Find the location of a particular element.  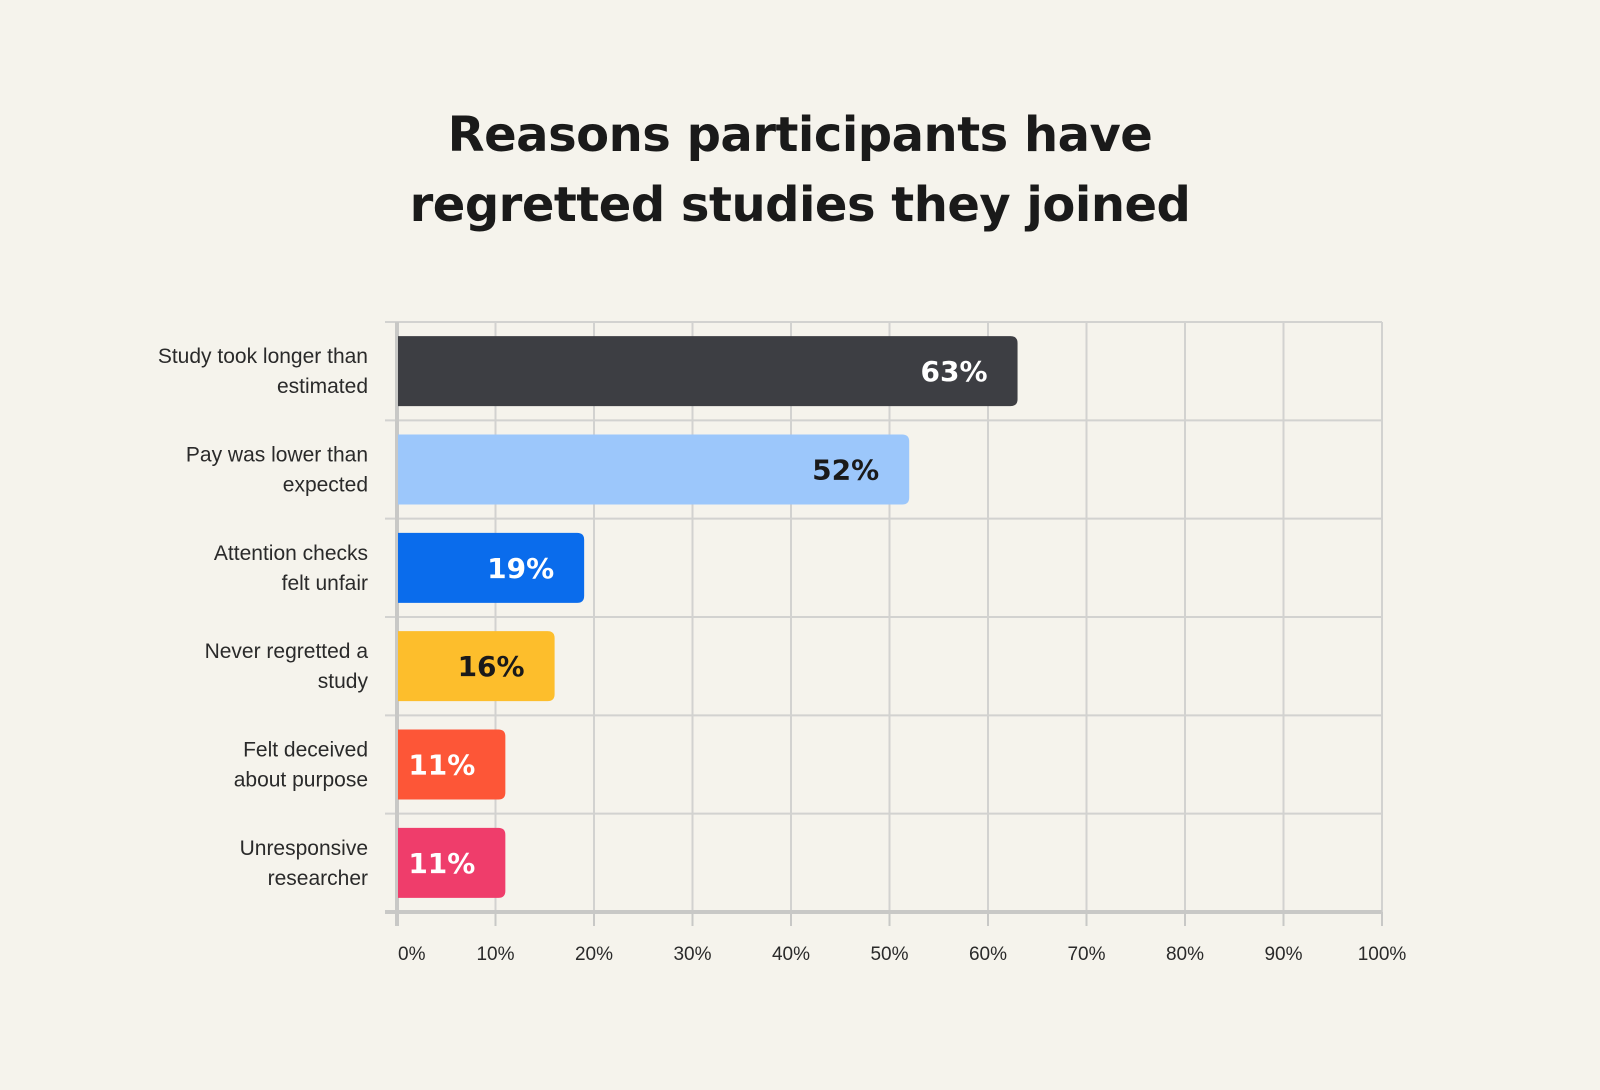

x-tick-label: 0% is located at coordinates (412, 954).